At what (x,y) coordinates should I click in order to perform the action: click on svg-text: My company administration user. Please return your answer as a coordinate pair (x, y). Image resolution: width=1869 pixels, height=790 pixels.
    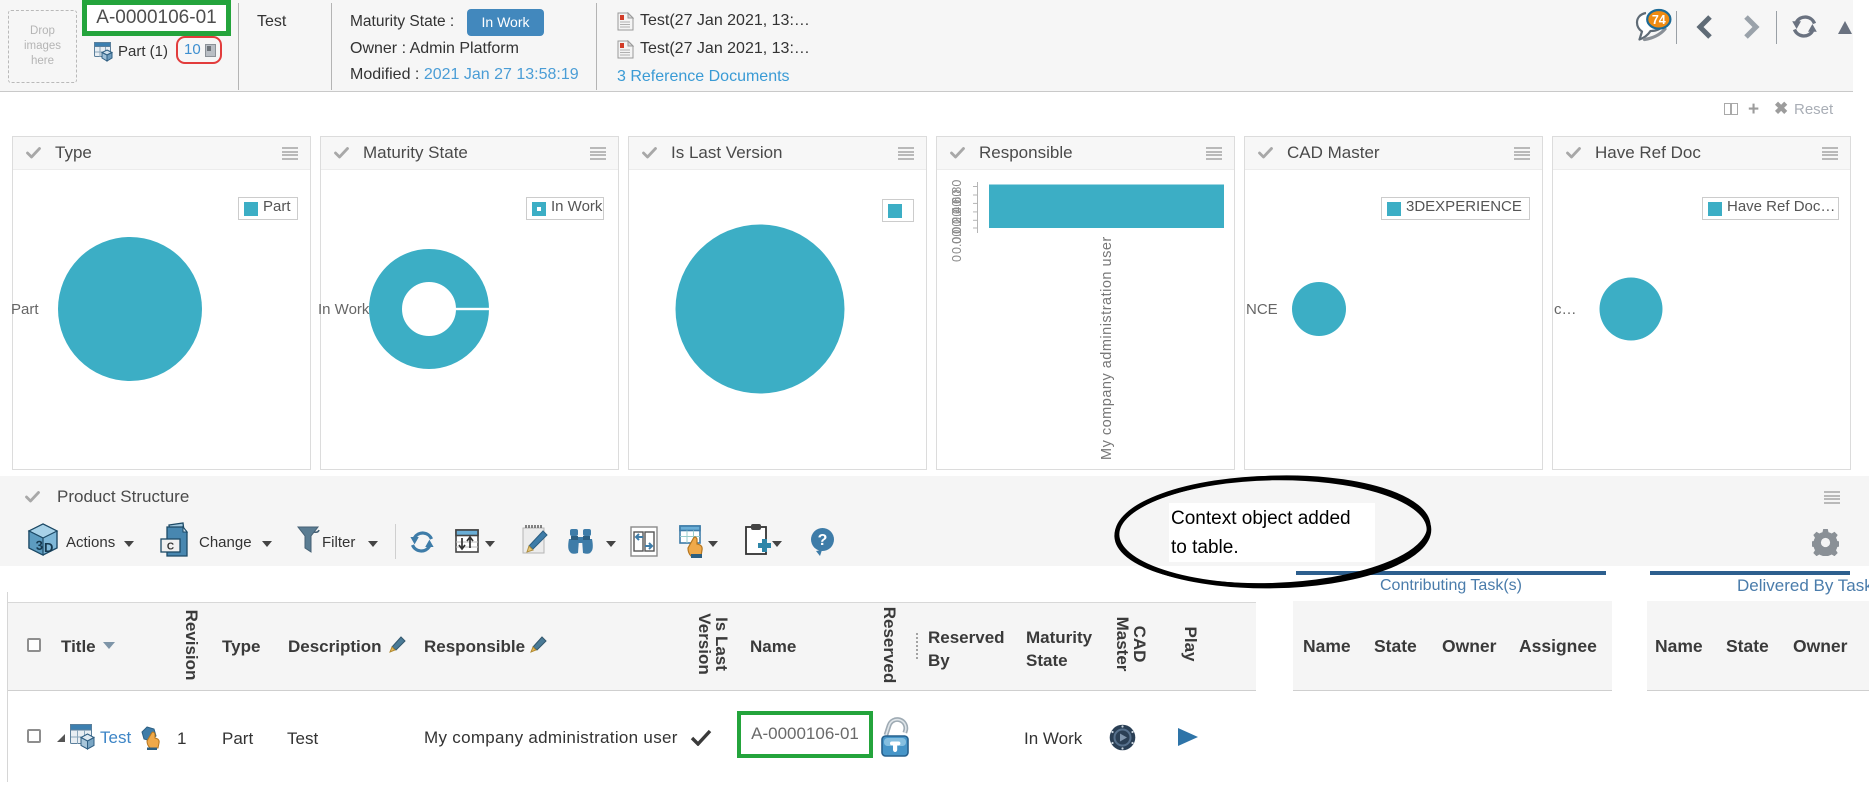
    Looking at the image, I should click on (1107, 348).